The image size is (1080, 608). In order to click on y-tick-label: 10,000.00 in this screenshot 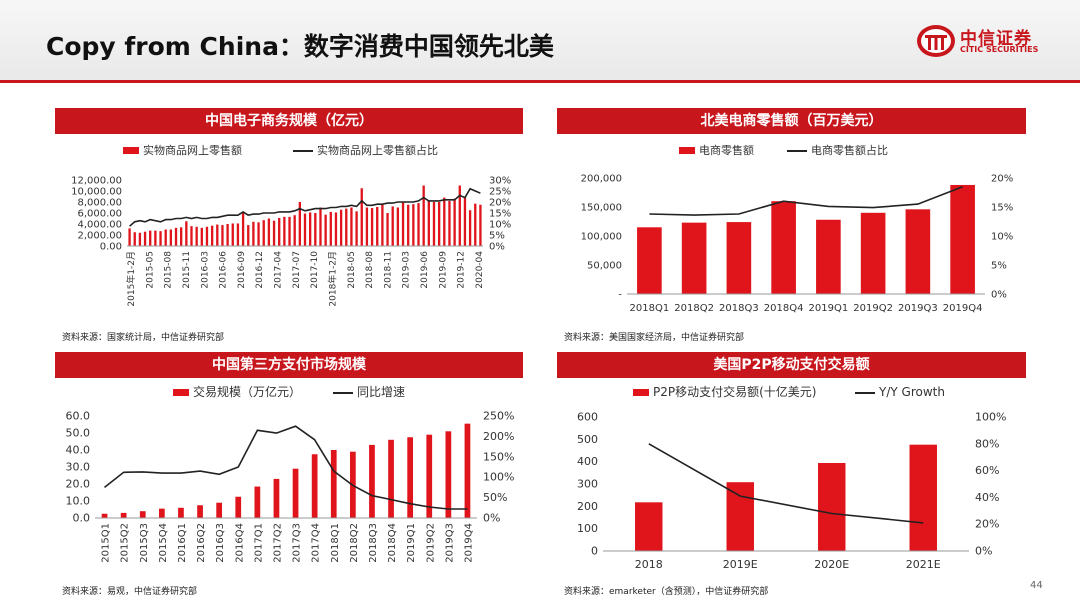, I will do `click(96, 192)`.